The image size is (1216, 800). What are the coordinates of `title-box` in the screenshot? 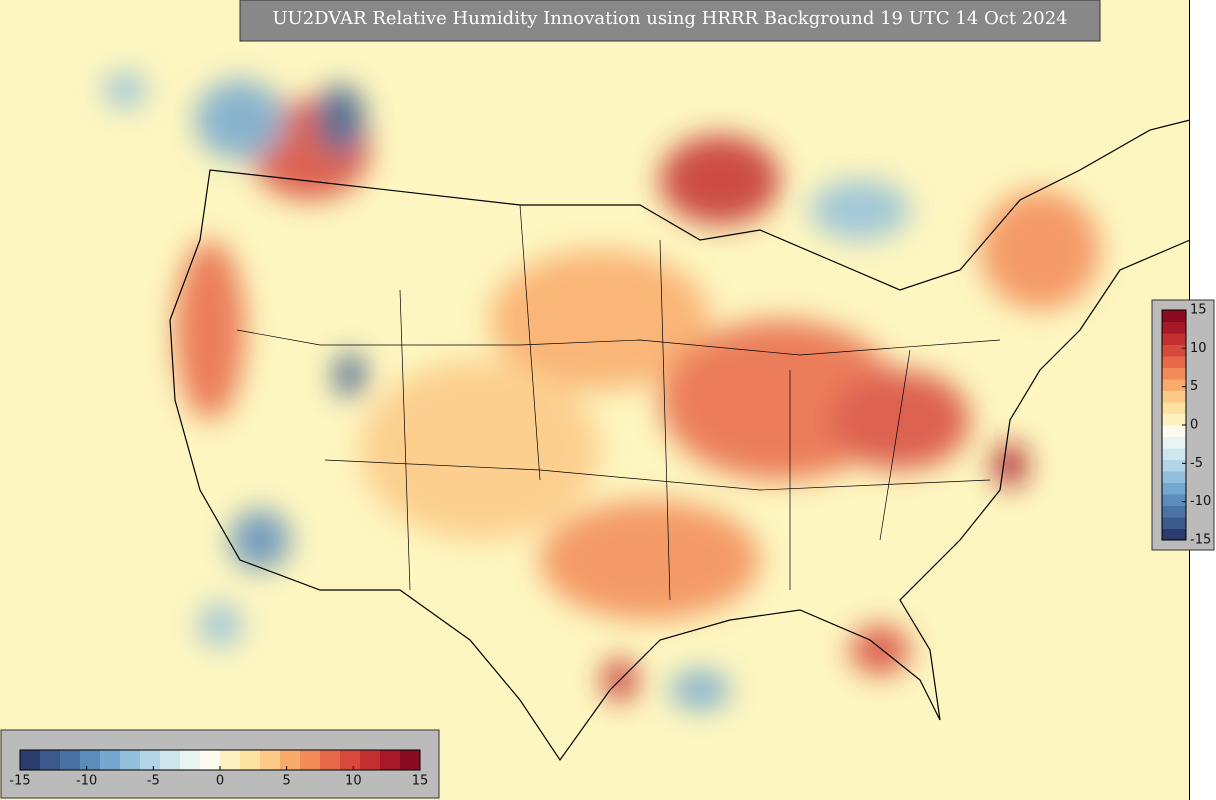 It's located at (670, 21).